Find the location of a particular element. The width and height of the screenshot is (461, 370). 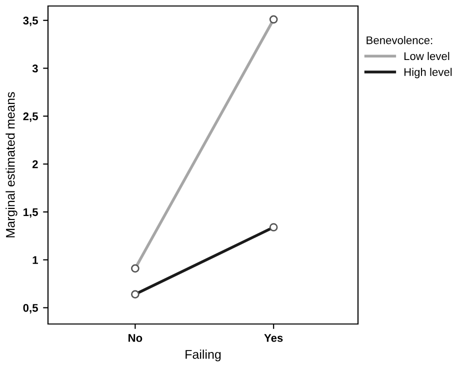

y-axis-title: Marginal estimated means is located at coordinates (12, 165).